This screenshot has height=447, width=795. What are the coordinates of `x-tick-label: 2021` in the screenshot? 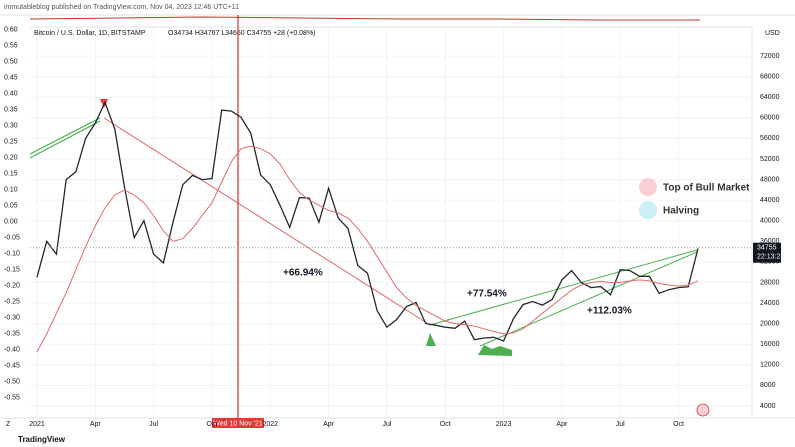 It's located at (37, 424).